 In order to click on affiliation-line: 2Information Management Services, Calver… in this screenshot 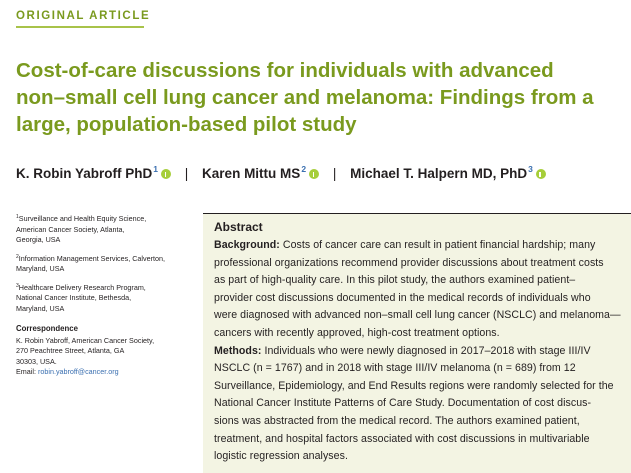, I will do `click(106, 258)`.